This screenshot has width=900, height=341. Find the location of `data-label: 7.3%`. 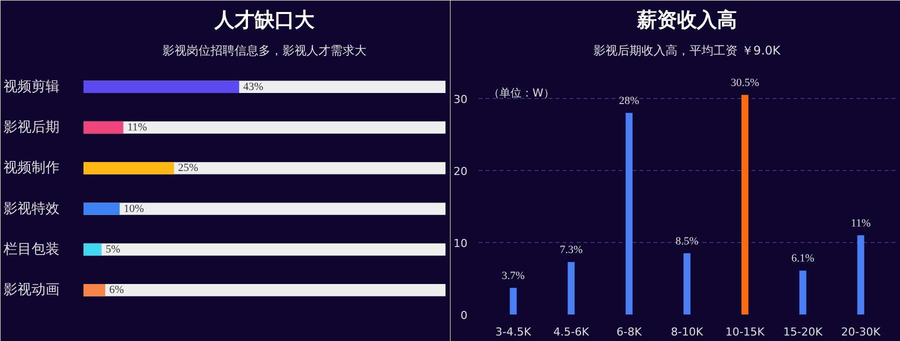

data-label: 7.3% is located at coordinates (571, 250).